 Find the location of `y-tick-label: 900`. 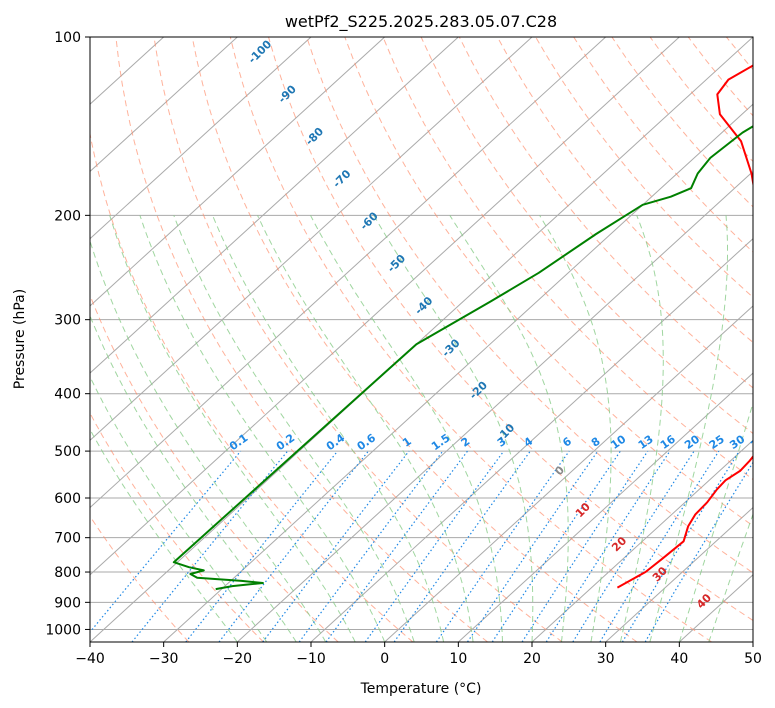

y-tick-label: 900 is located at coordinates (67, 603).